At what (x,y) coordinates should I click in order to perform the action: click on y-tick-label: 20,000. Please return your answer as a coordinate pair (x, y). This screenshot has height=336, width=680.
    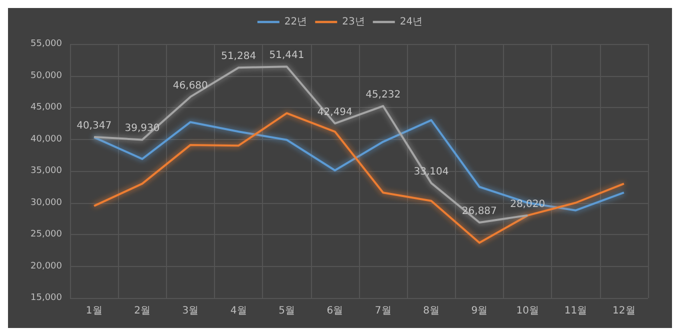
    Looking at the image, I should click on (46, 266).